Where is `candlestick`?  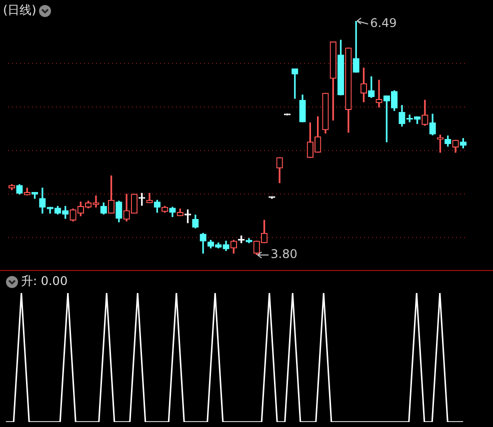 candlestick is located at coordinates (379, 94).